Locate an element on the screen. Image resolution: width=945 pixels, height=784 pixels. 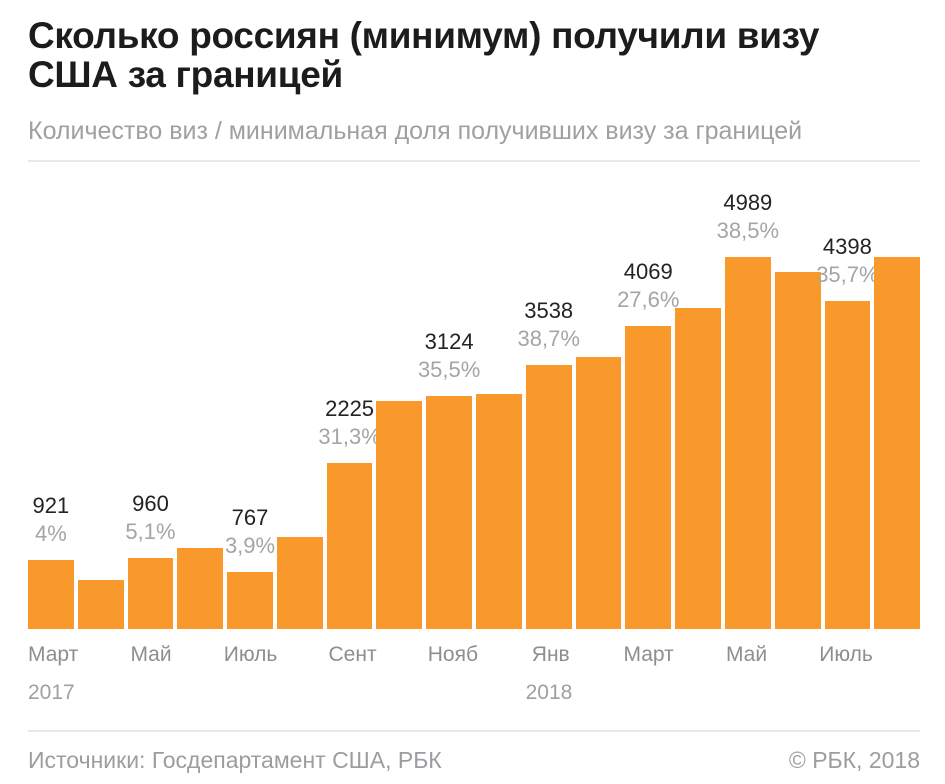
x-axis-month-labels: Март Май Июль Сент Нояб Янв Март Май Июль is located at coordinates (474, 655).